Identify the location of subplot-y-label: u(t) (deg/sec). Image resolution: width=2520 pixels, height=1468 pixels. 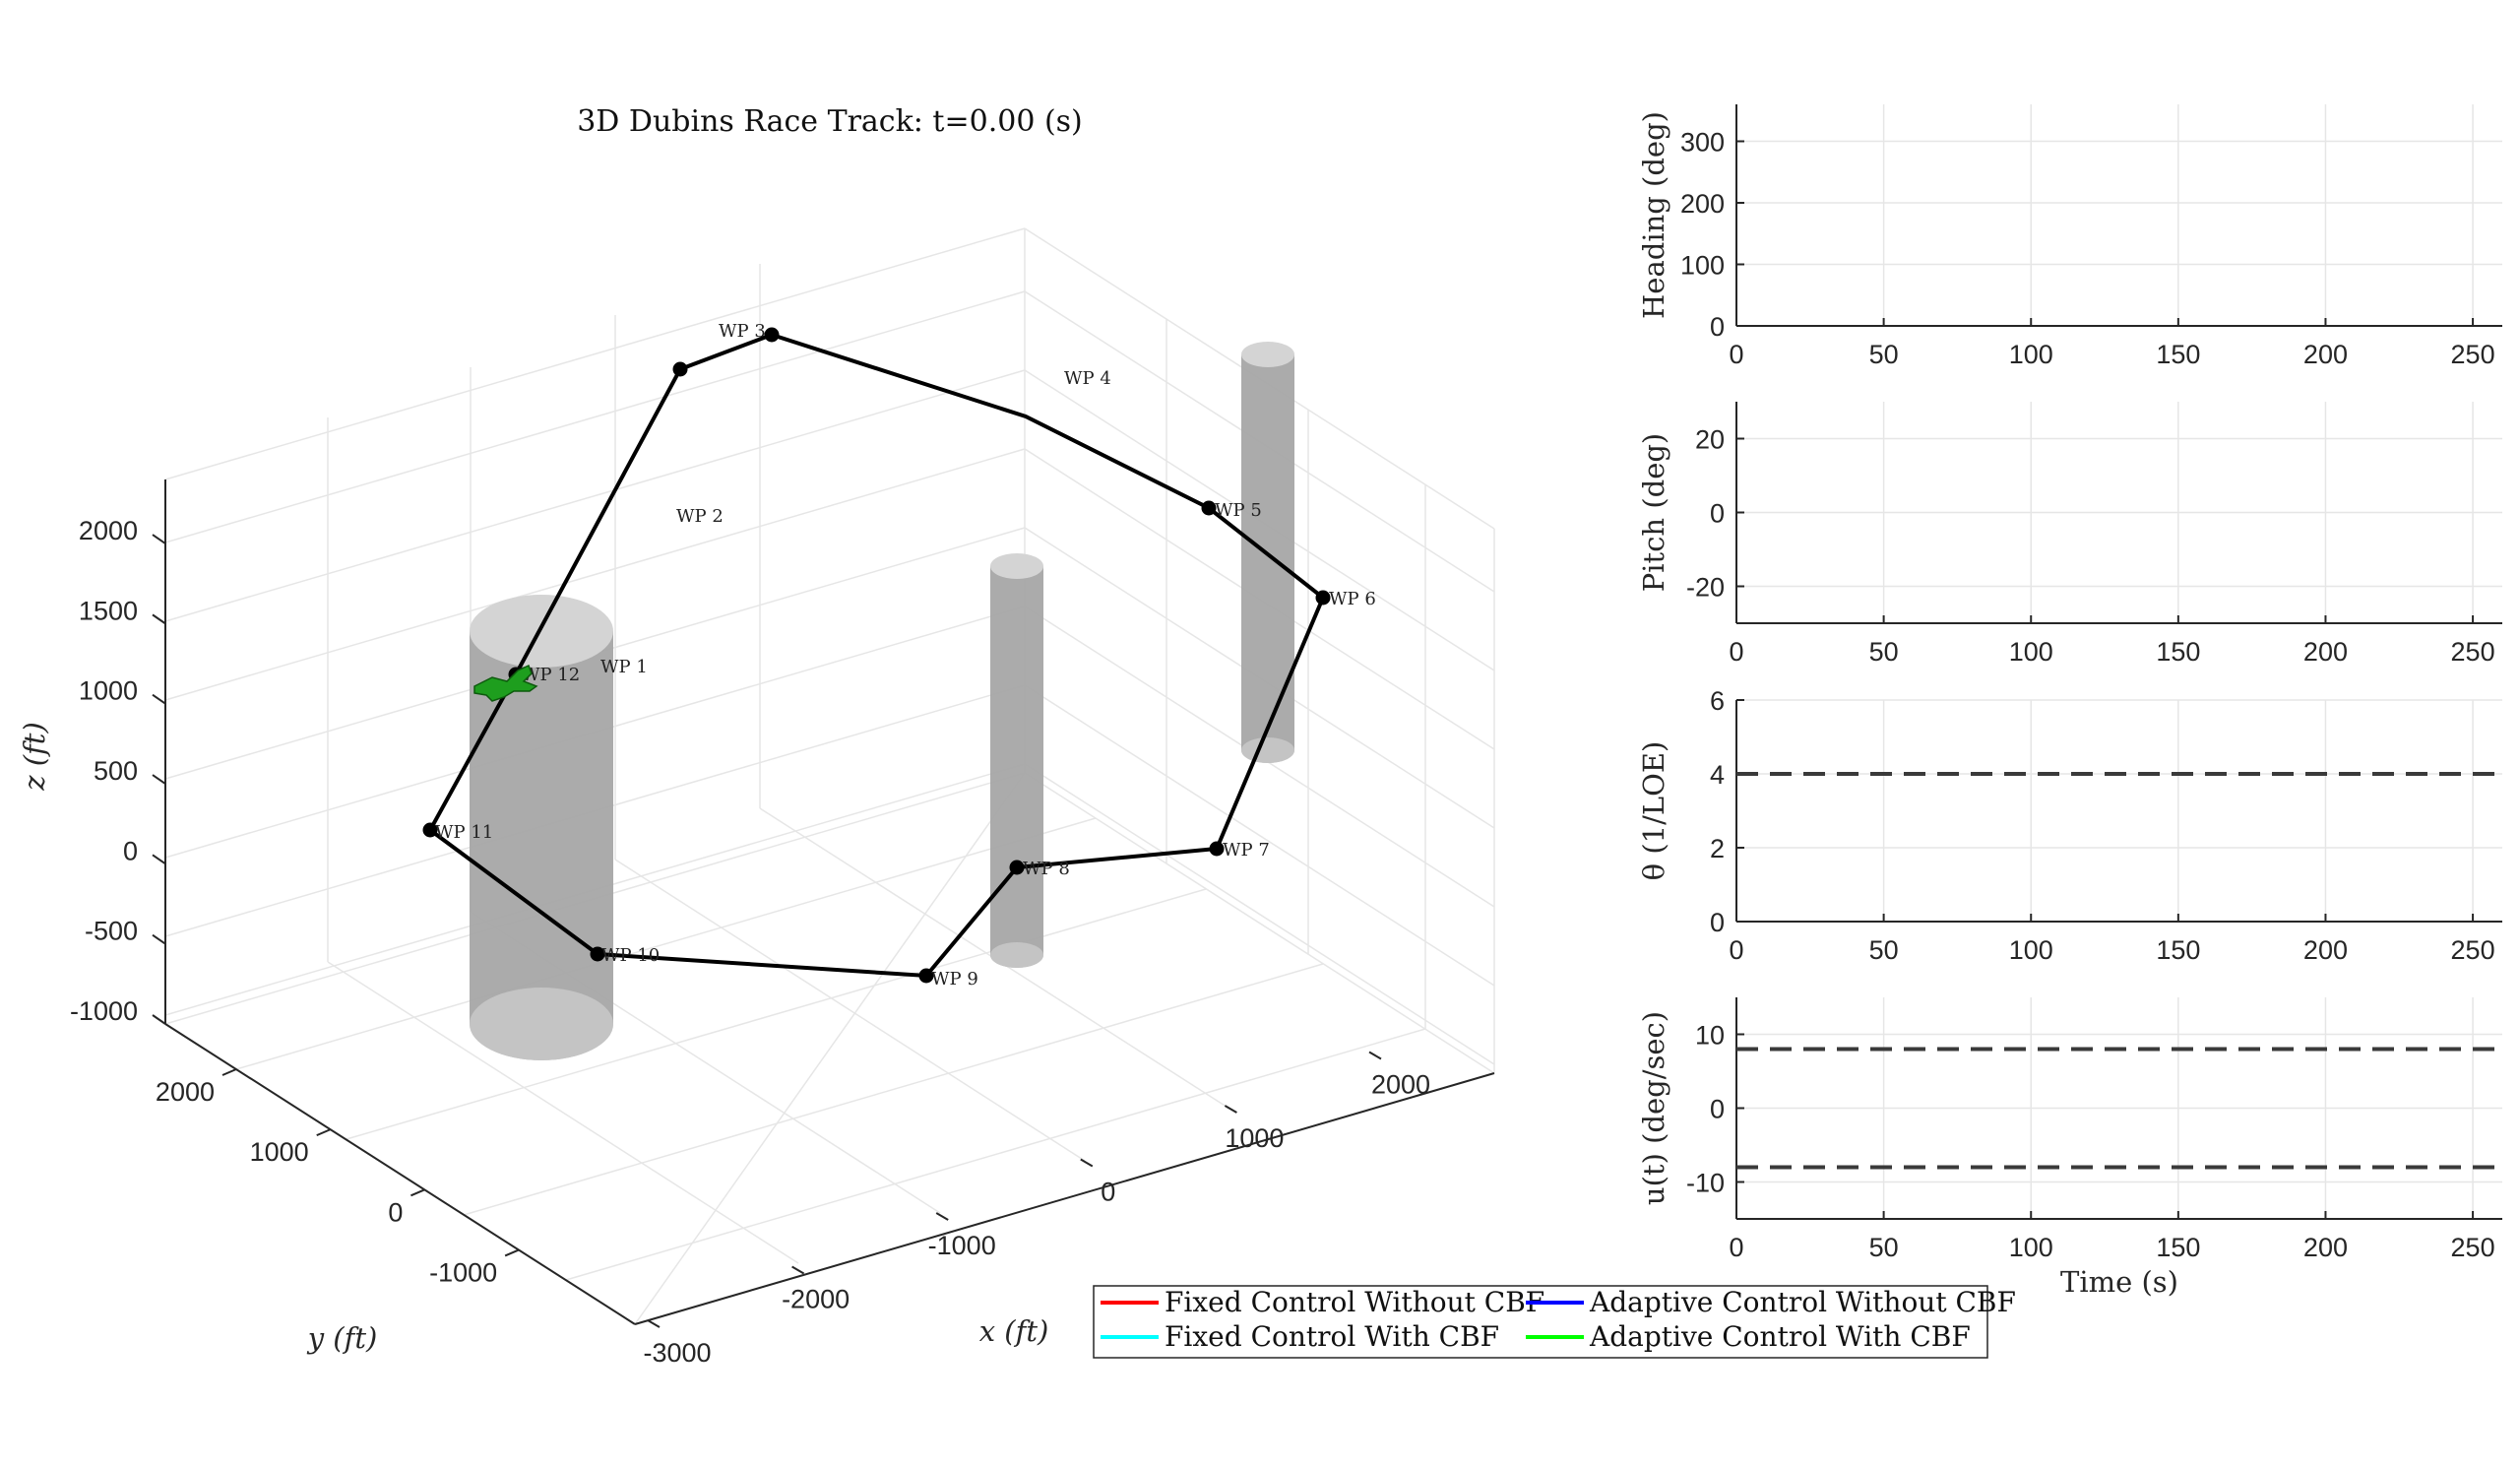
(1653, 1108).